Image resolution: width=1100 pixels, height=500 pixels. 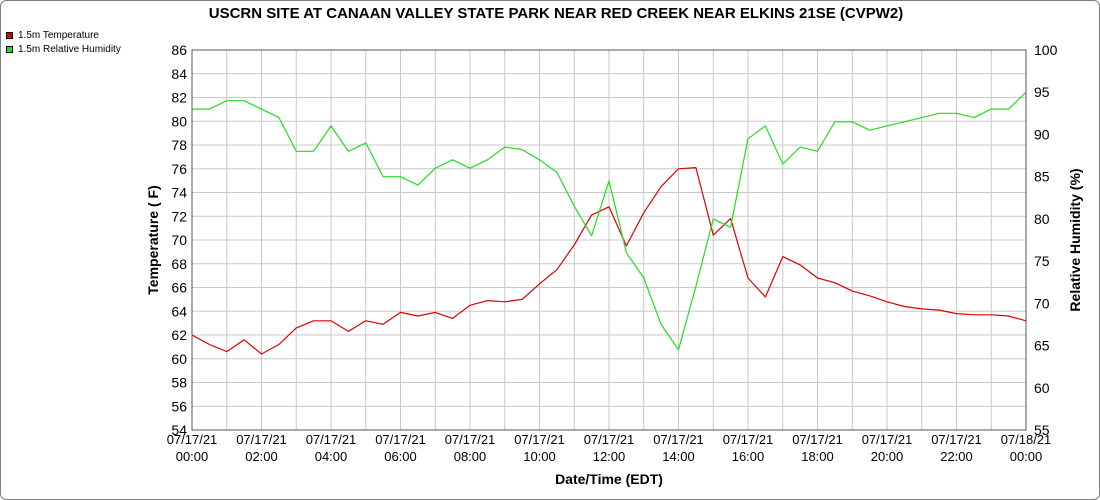 What do you see at coordinates (1042, 134) in the screenshot?
I see `y-tick-label-right: 90` at bounding box center [1042, 134].